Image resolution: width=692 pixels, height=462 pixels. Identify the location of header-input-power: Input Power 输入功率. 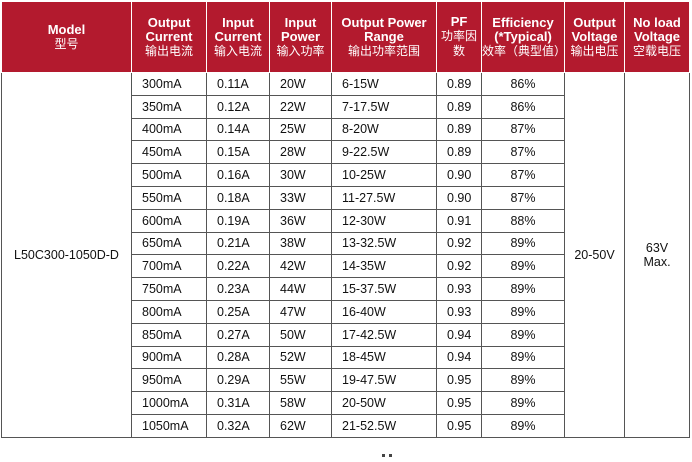
(300, 37).